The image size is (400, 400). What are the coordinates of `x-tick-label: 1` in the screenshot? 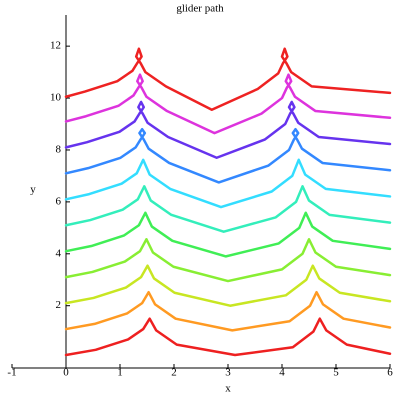 It's located at (120, 373).